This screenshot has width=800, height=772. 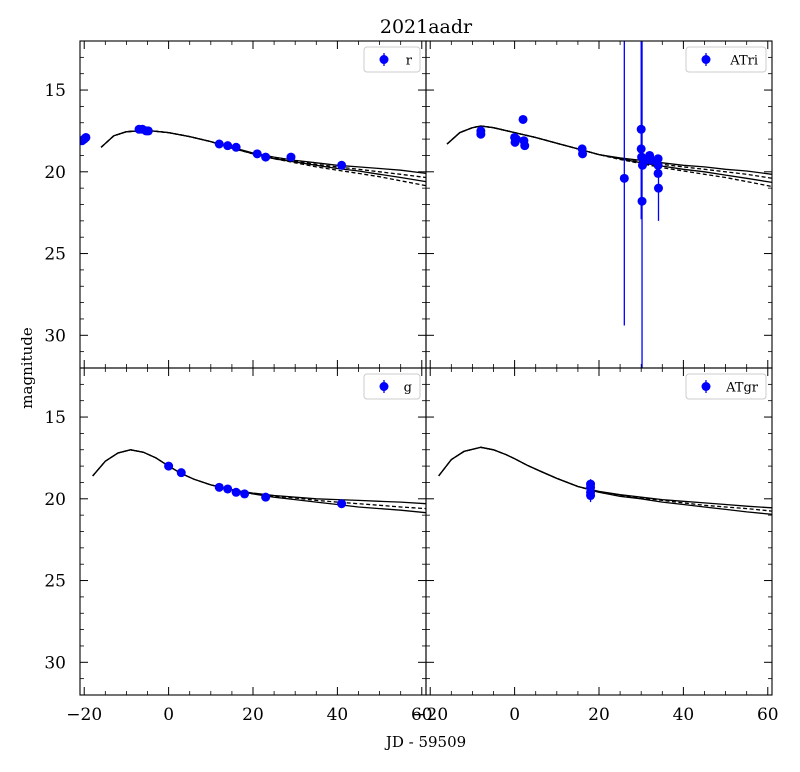 I want to click on legend-label: ATri, so click(x=743, y=61).